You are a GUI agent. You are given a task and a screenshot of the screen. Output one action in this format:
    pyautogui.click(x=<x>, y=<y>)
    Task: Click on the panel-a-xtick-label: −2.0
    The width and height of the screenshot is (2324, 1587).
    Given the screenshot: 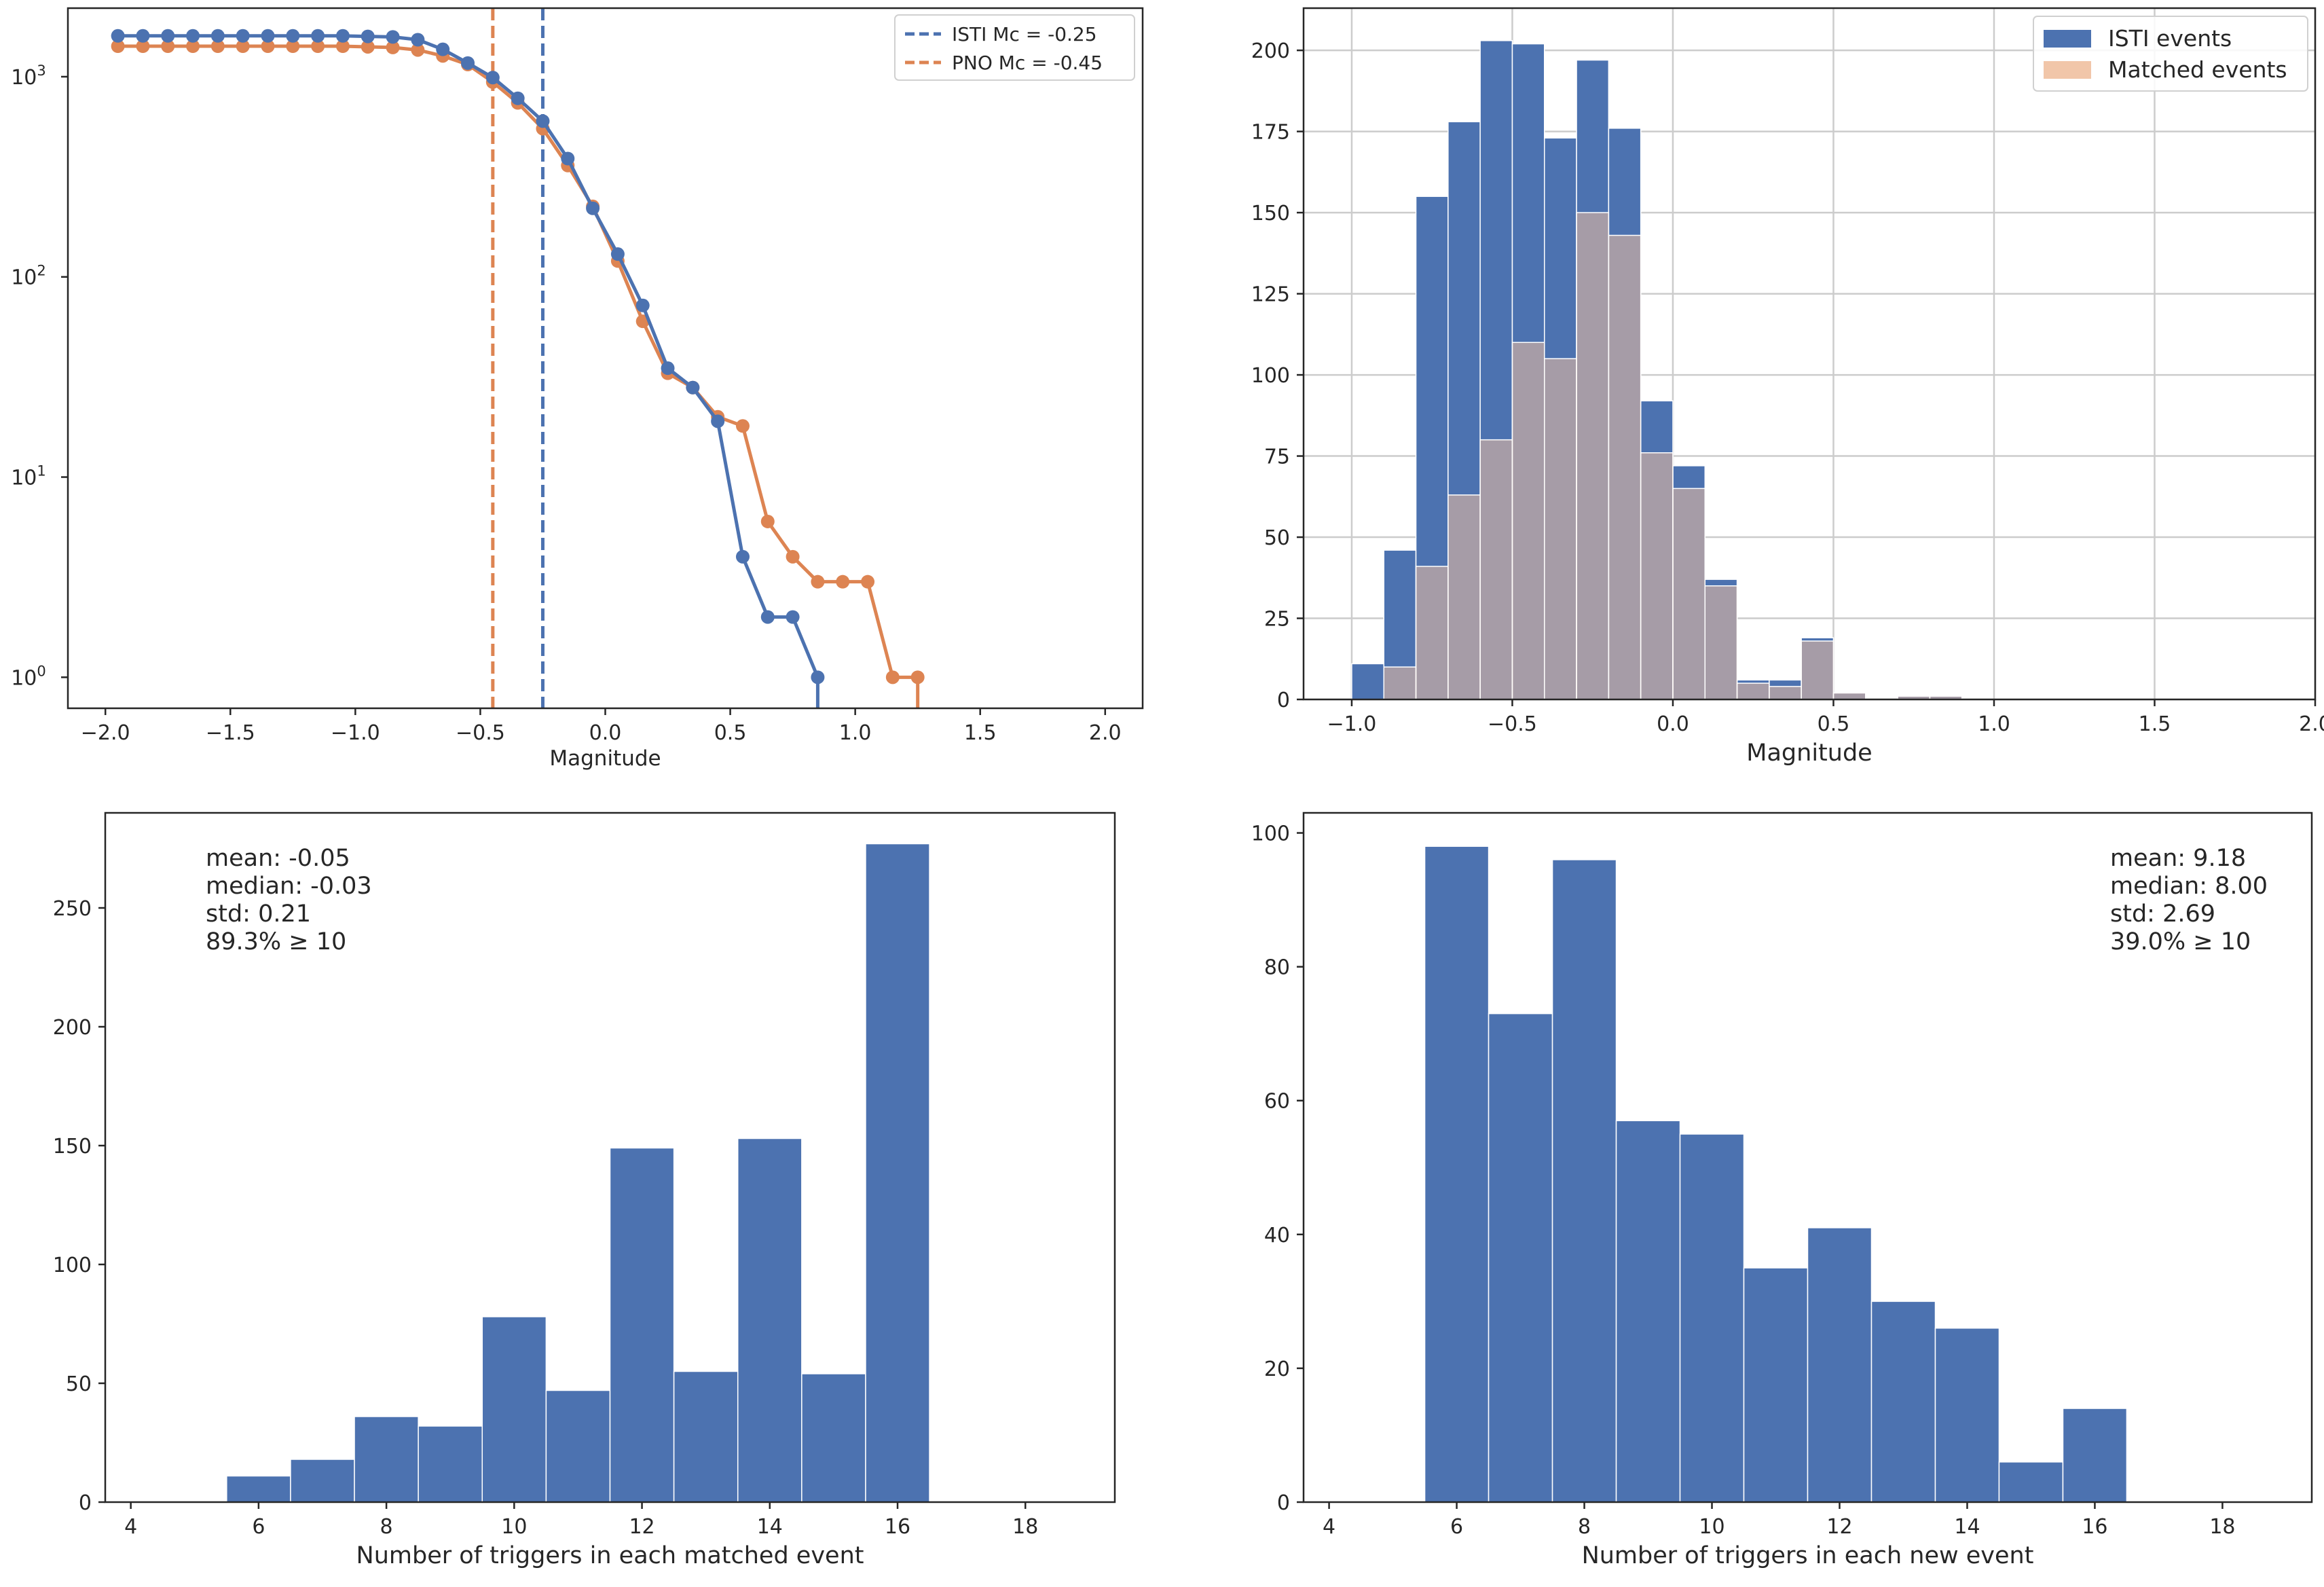 What is the action you would take?
    pyautogui.click(x=105, y=733)
    